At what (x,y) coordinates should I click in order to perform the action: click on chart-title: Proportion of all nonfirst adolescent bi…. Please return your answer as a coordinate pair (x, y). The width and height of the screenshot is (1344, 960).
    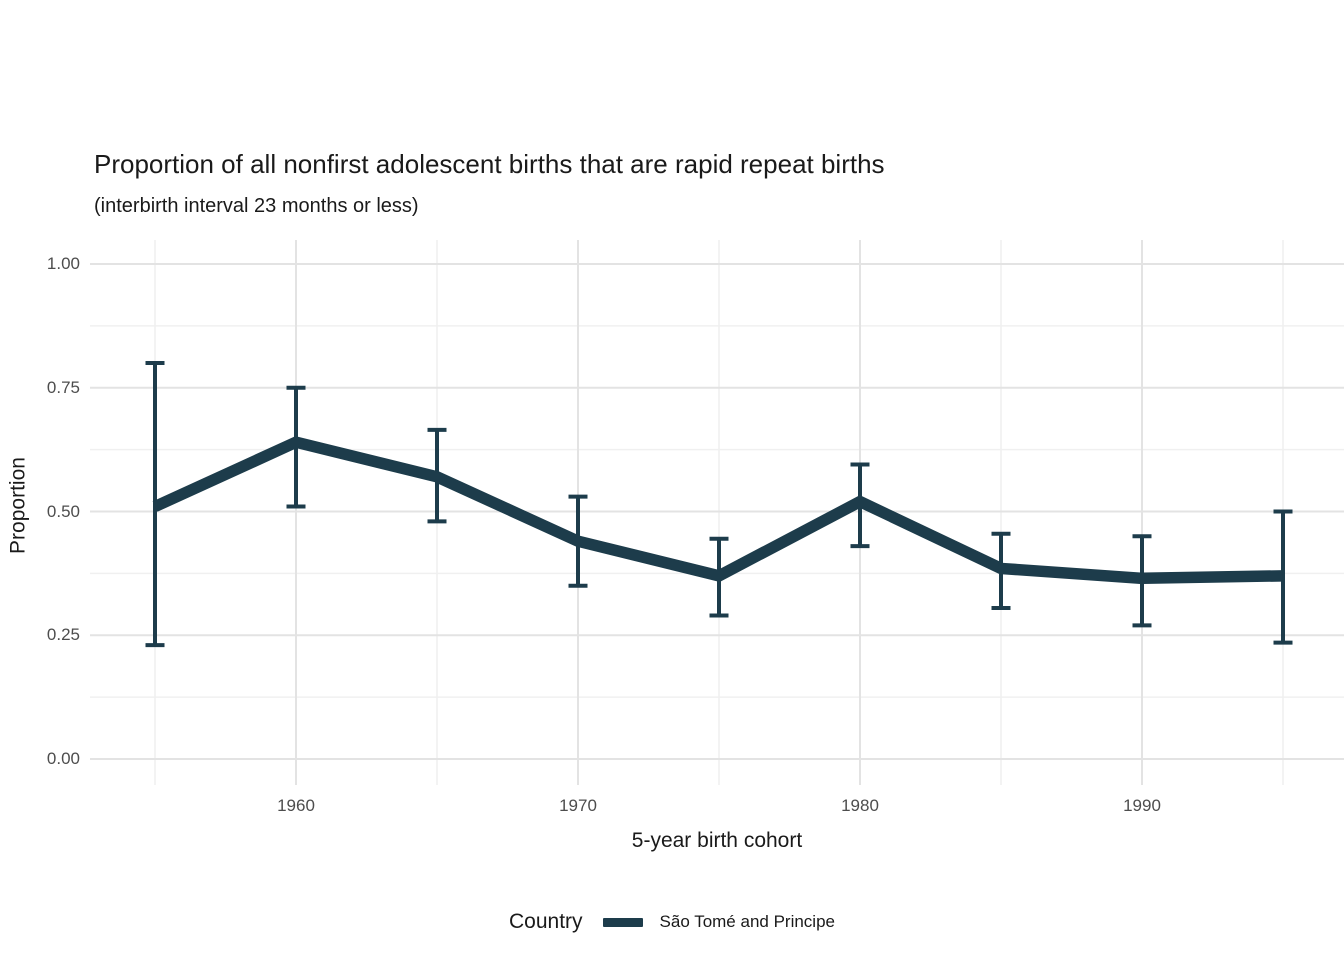
    Looking at the image, I should click on (489, 164).